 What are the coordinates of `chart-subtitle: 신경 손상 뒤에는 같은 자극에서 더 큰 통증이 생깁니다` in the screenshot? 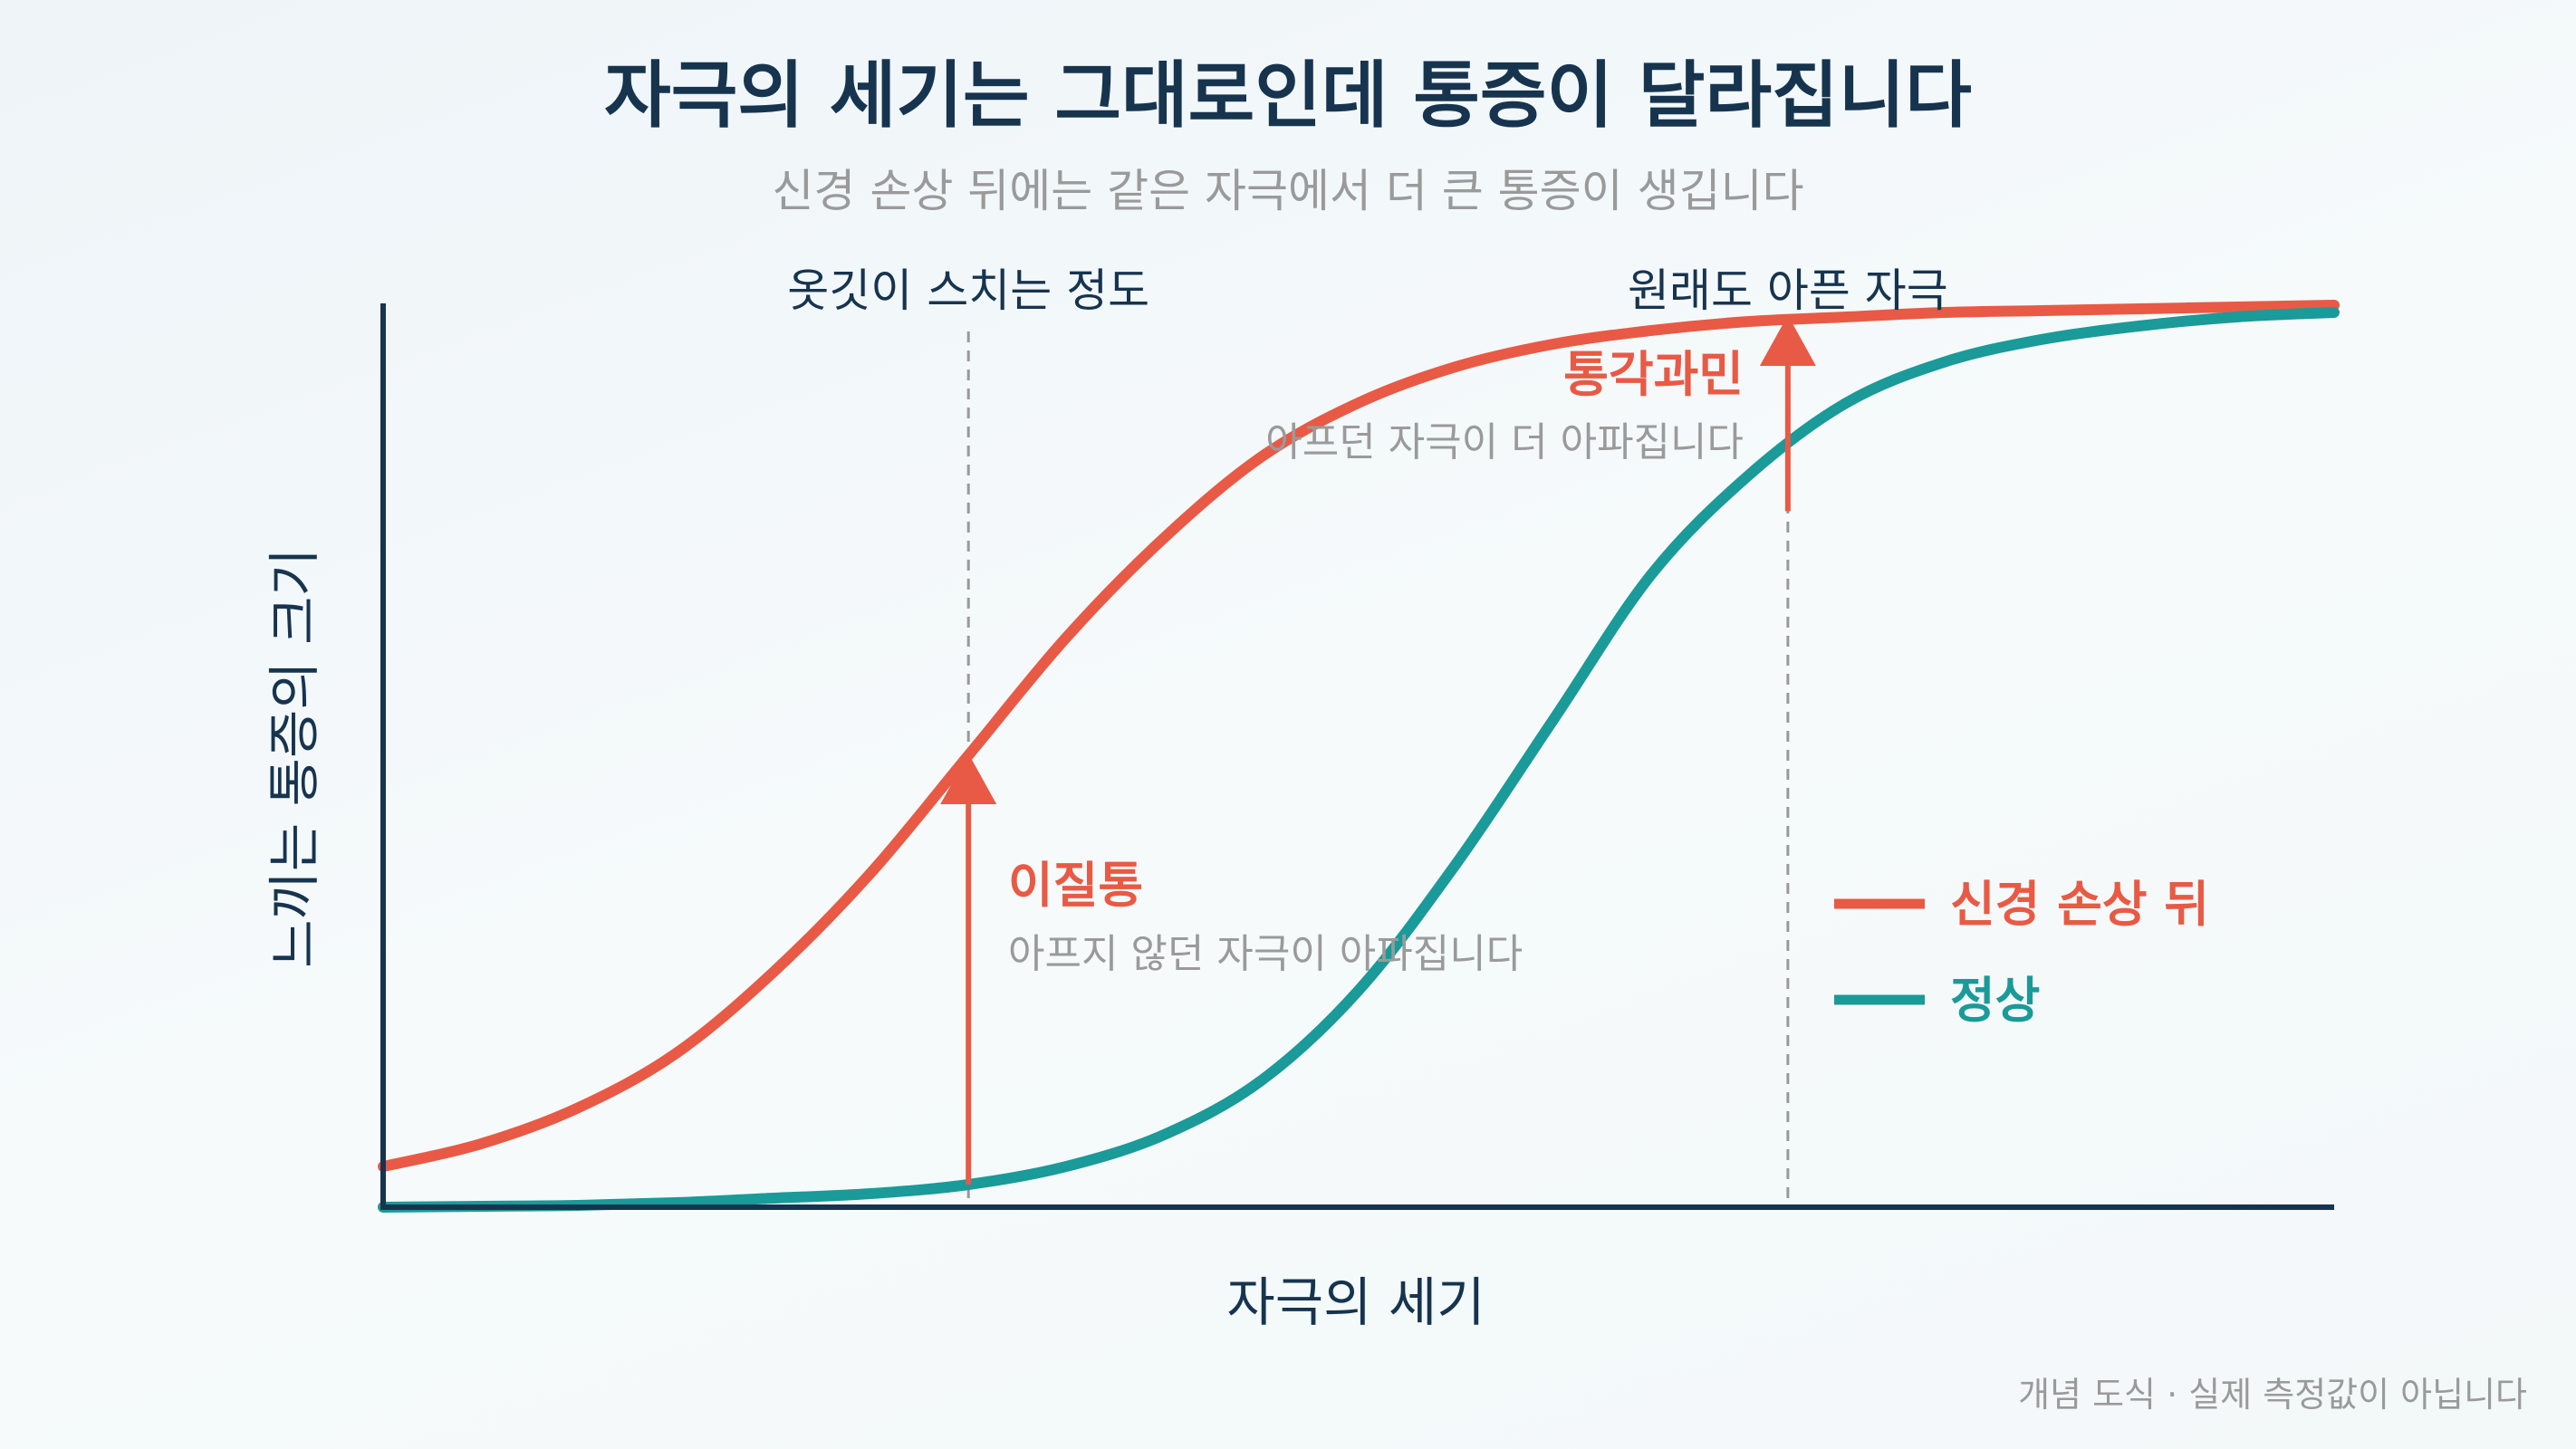 It's located at (1287, 191).